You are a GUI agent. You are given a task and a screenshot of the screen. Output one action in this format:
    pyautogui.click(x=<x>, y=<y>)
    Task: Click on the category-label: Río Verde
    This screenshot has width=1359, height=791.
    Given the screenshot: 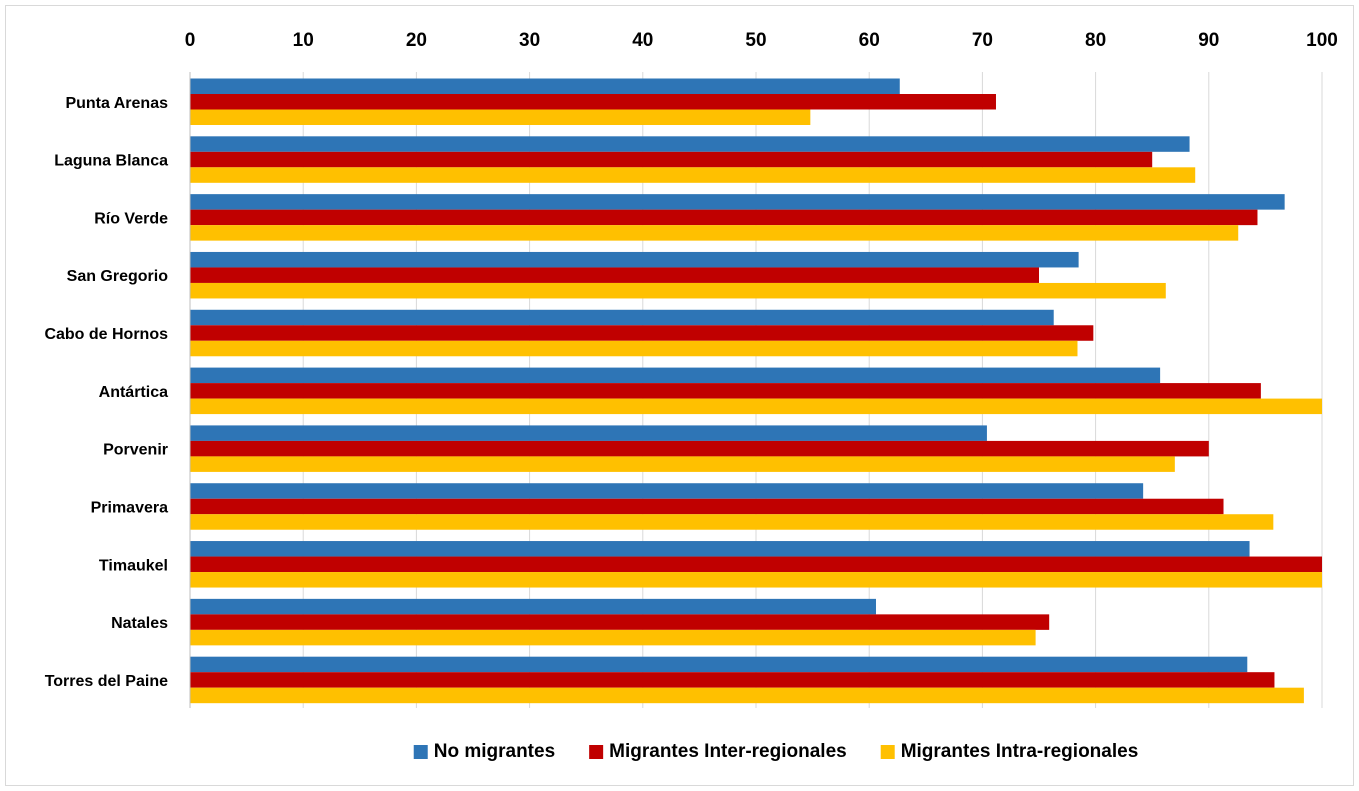 What is the action you would take?
    pyautogui.click(x=131, y=218)
    